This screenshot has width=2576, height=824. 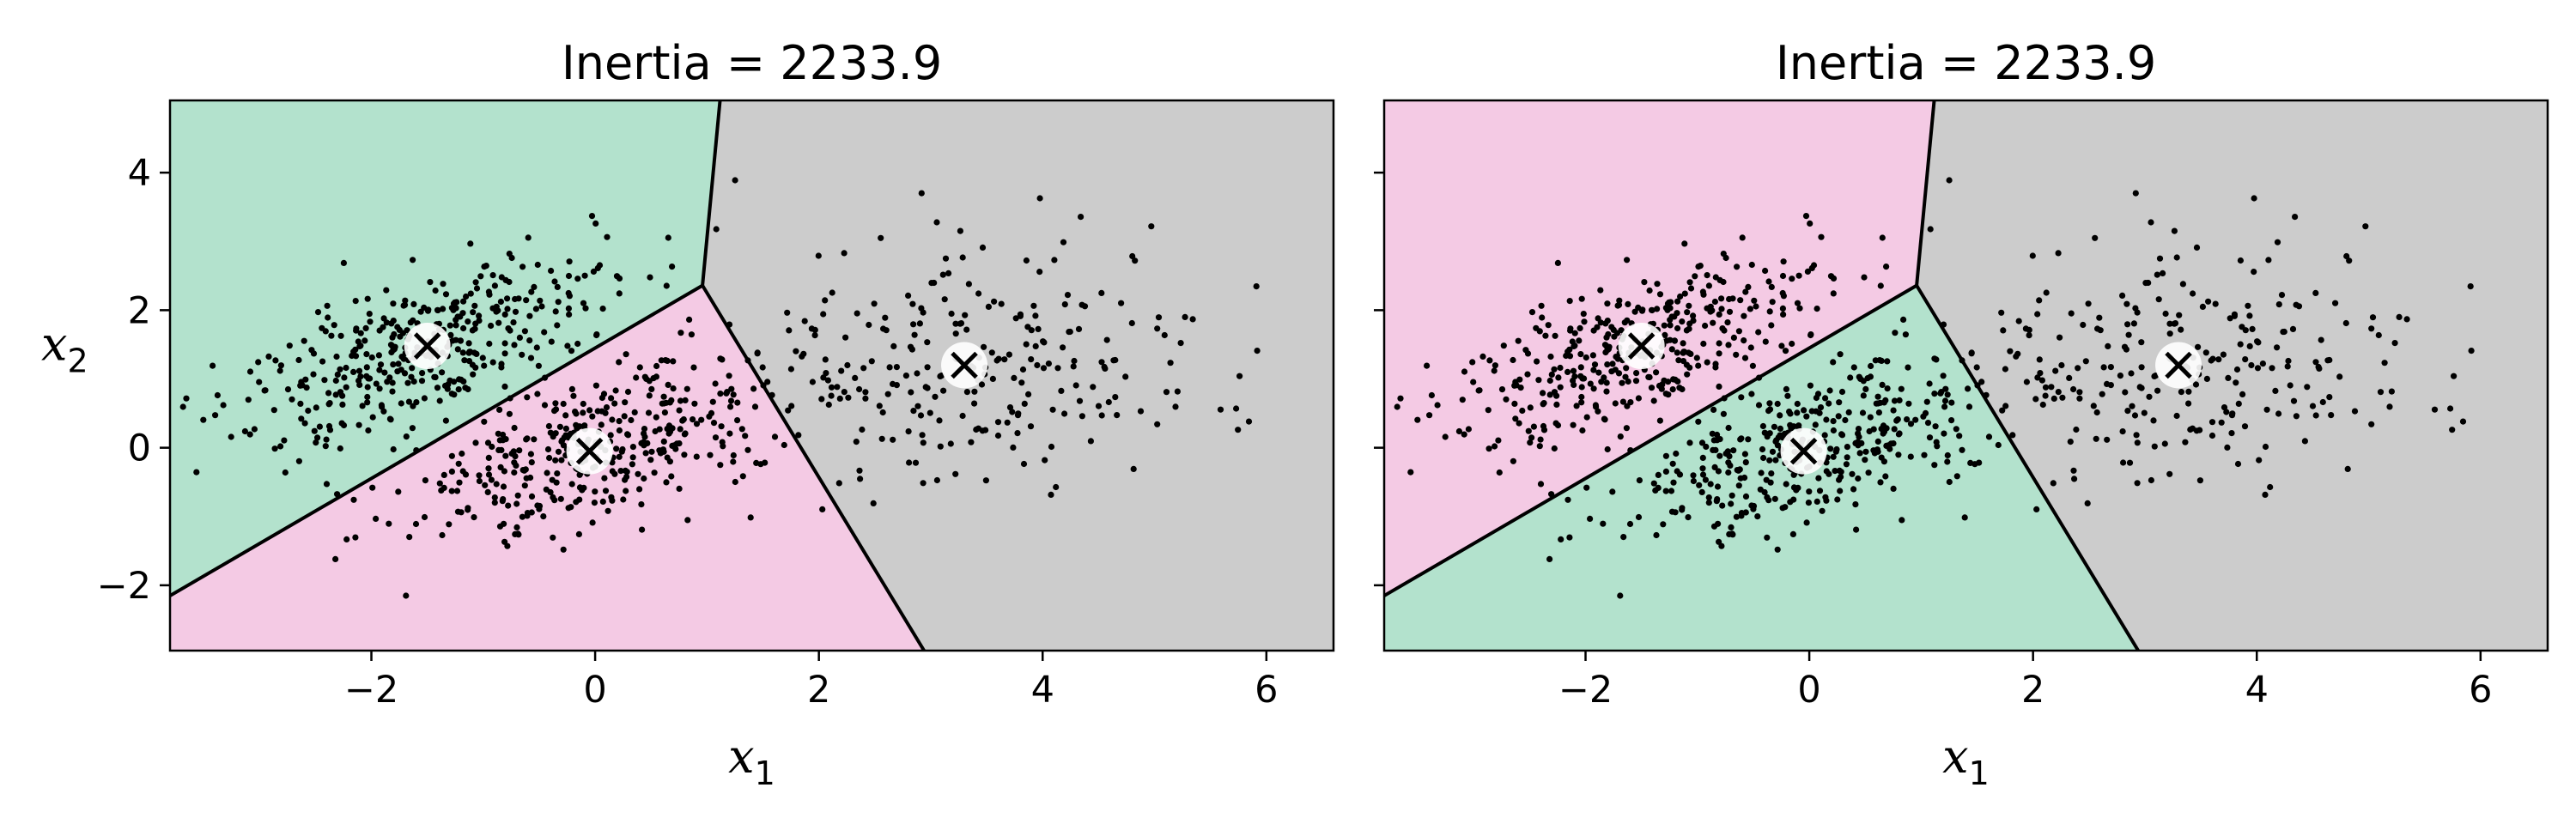 What do you see at coordinates (2257, 690) in the screenshot?
I see `x-tick-label: 4` at bounding box center [2257, 690].